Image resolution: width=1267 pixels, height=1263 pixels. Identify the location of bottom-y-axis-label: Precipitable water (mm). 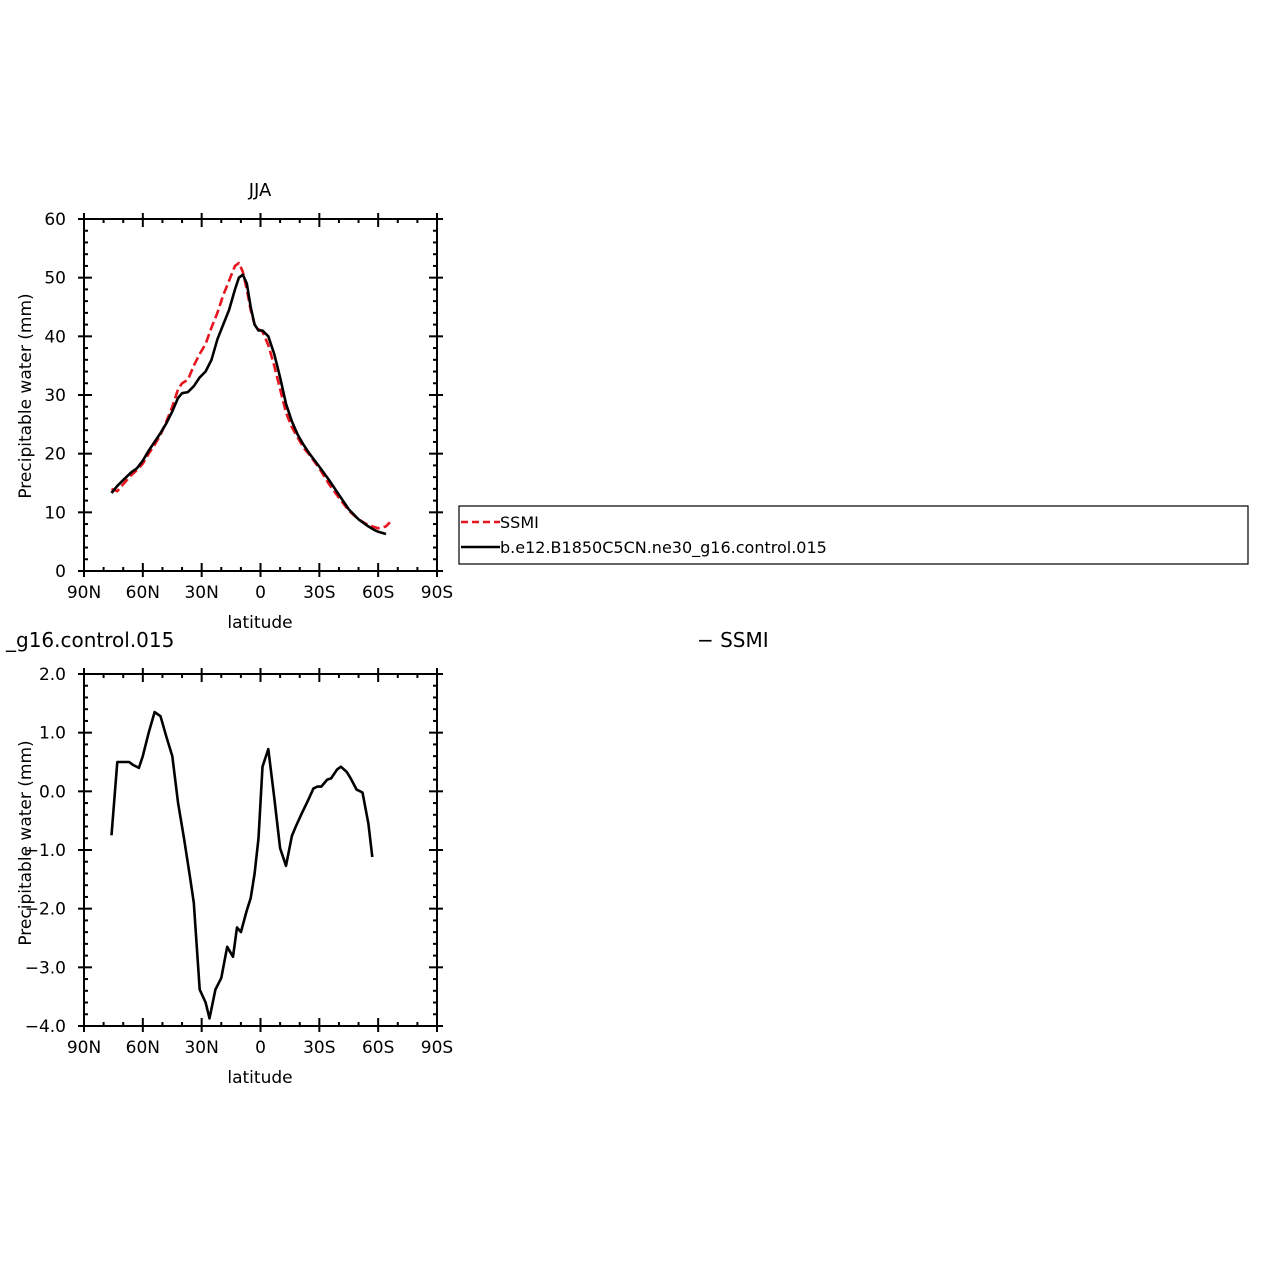
(26, 842).